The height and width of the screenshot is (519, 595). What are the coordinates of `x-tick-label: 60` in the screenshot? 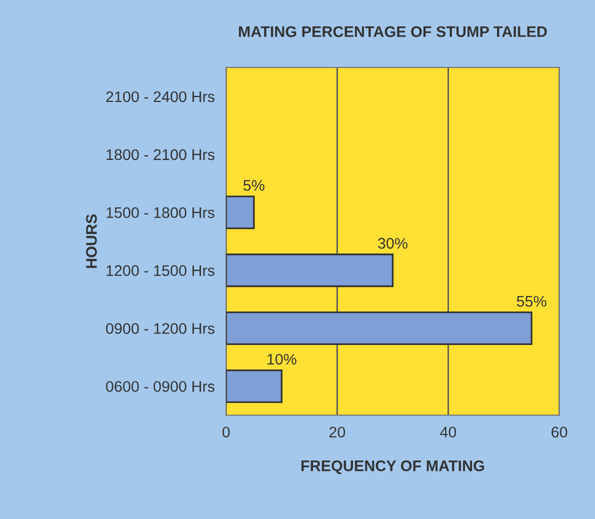 It's located at (560, 432).